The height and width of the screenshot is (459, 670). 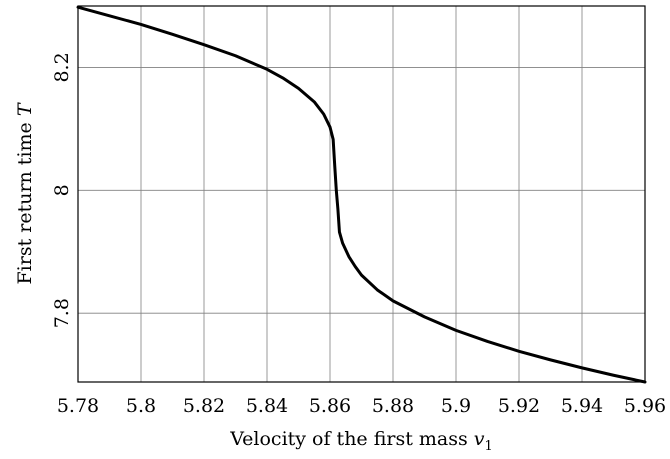 What do you see at coordinates (62, 67) in the screenshot?
I see `y-tick-label: 8.2` at bounding box center [62, 67].